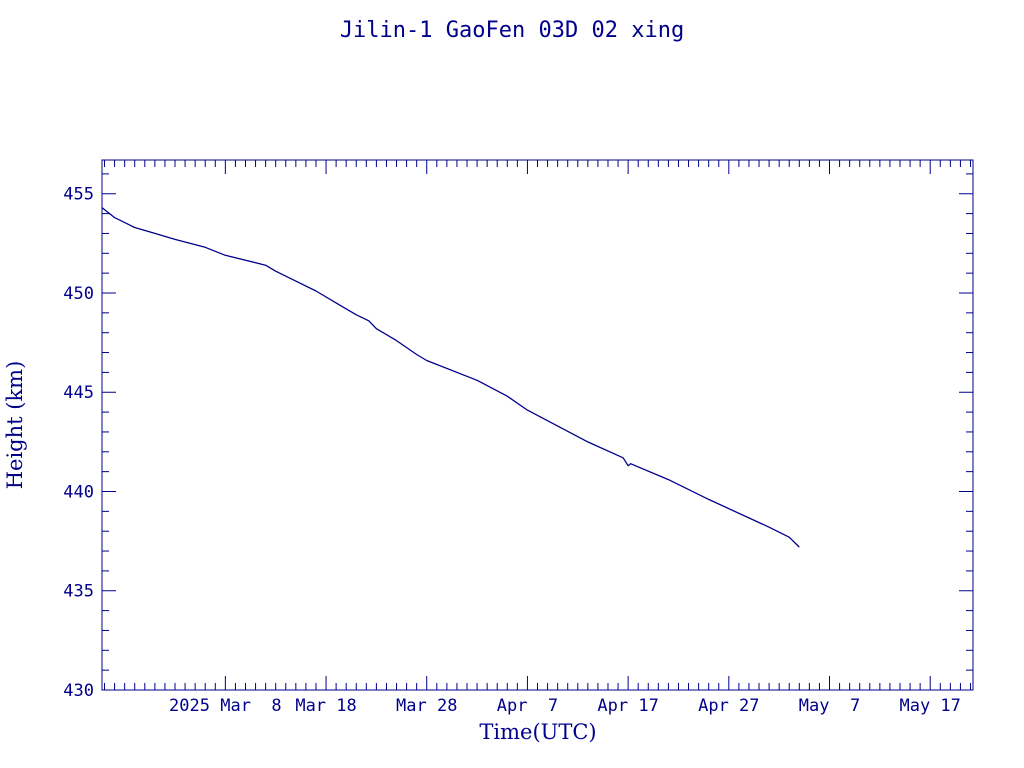 Image resolution: width=1024 pixels, height=768 pixels. I want to click on x-tick-label: Apr 27, so click(728, 706).